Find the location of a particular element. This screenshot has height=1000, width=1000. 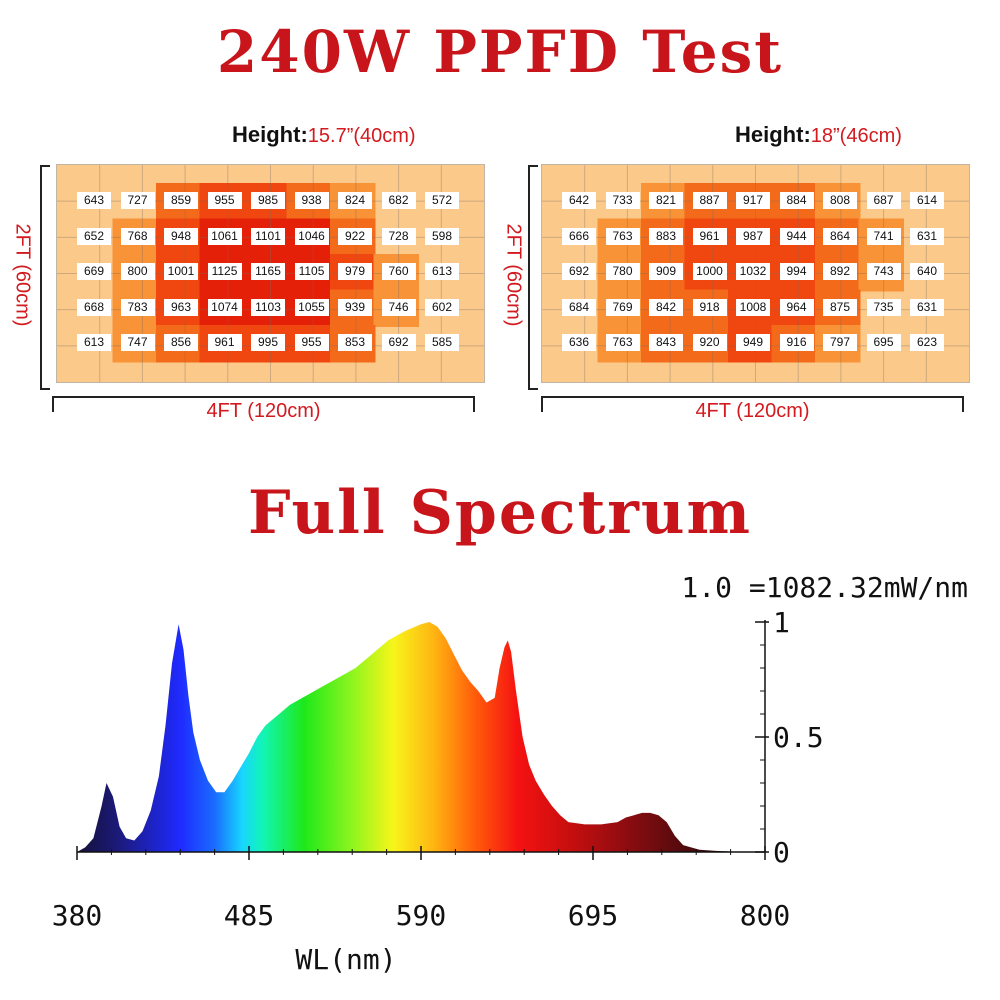

ppfd-cell: 780 is located at coordinates (622, 271).